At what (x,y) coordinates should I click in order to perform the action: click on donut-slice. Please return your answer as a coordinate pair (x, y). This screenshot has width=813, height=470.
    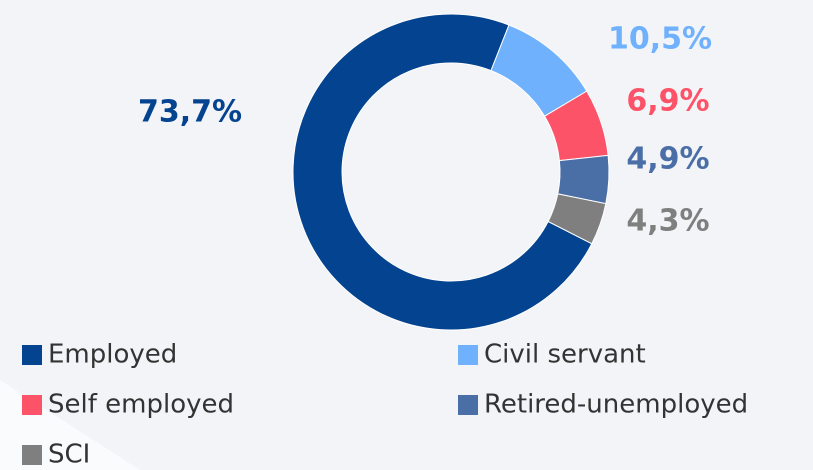
    Looking at the image, I should click on (577, 219).